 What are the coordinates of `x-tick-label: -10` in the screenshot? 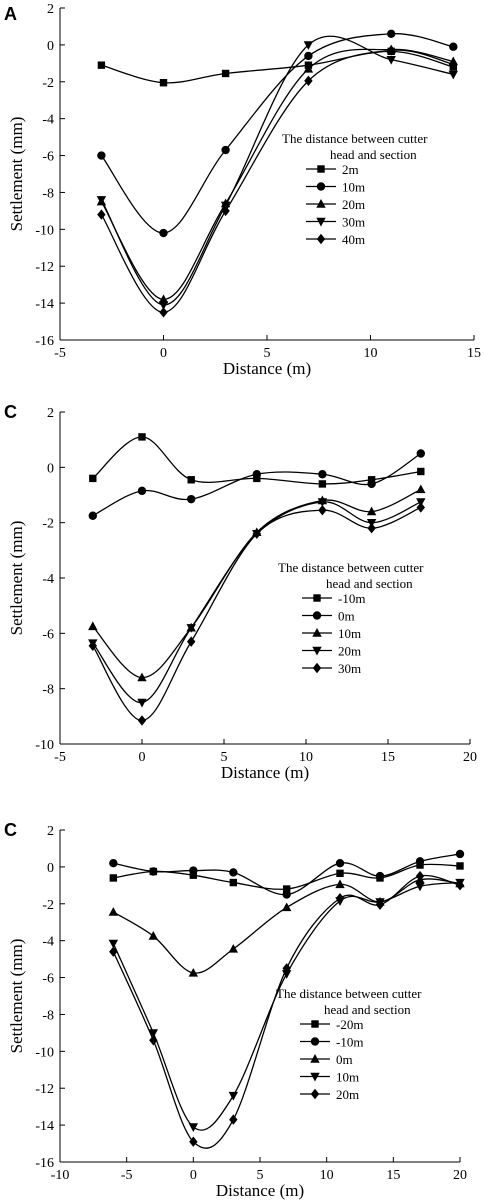 It's located at (60, 1175).